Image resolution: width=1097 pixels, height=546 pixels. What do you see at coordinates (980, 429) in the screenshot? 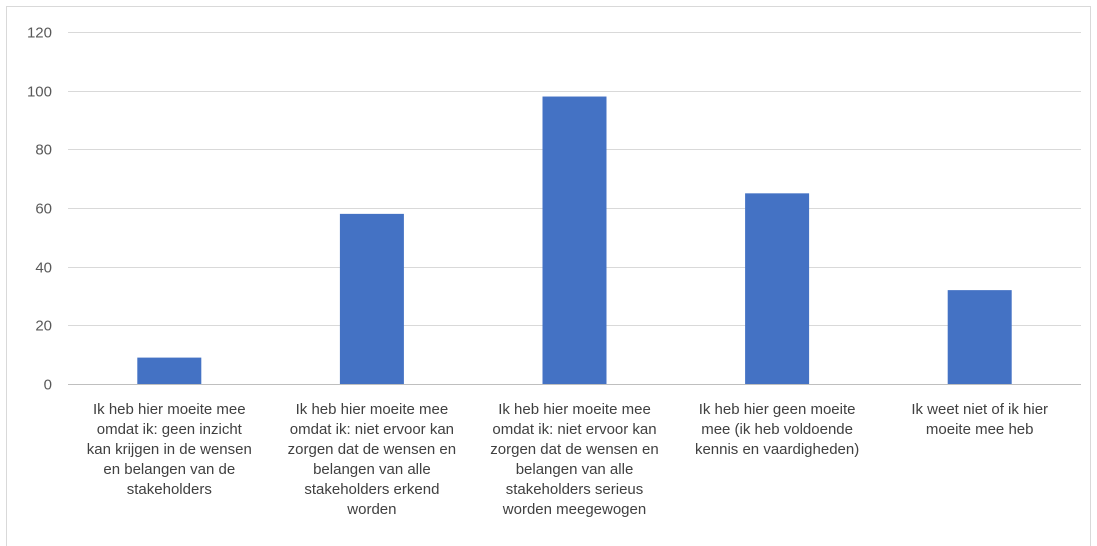
I see `category-label-line: moeite mee heb` at bounding box center [980, 429].